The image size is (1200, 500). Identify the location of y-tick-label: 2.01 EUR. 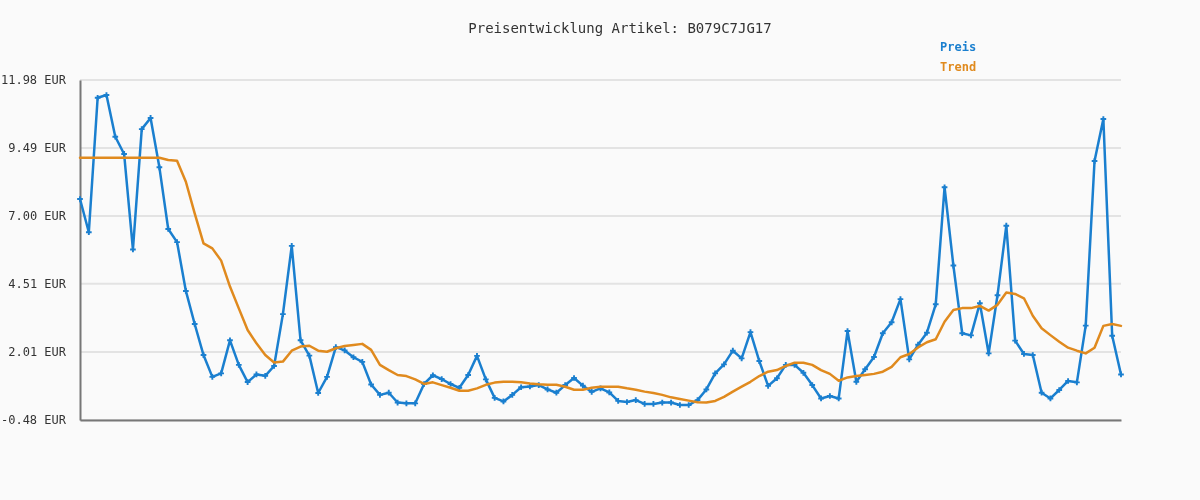
(37, 352).